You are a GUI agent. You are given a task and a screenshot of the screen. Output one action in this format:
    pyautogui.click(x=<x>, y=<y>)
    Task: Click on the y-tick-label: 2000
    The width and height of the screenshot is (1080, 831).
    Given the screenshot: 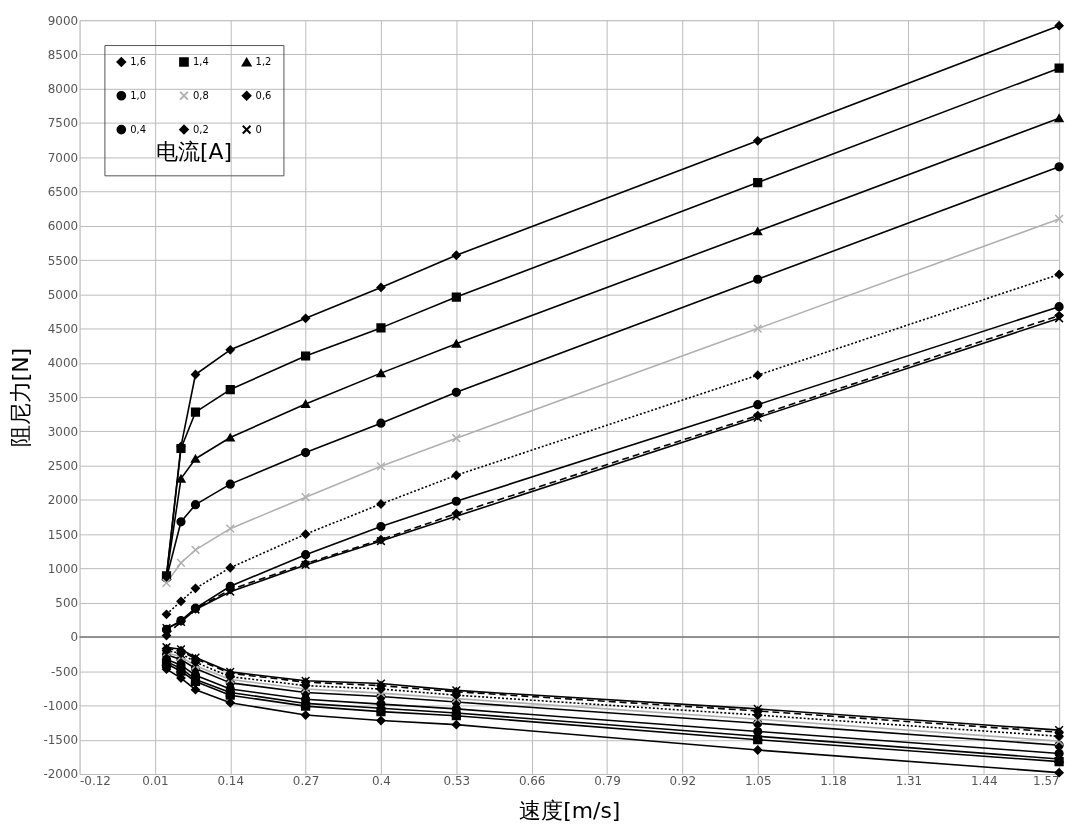 What is the action you would take?
    pyautogui.click(x=63, y=500)
    